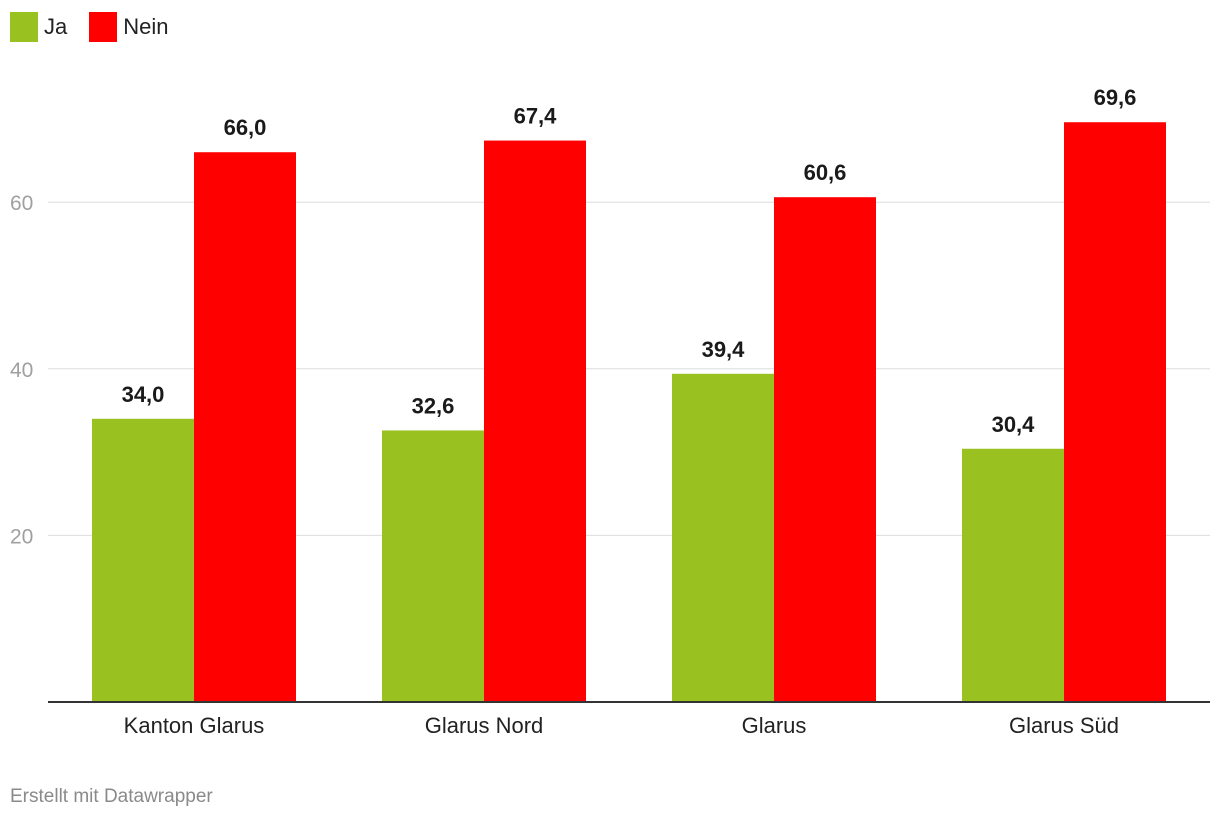 This screenshot has height=824, width=1220. Describe the element at coordinates (245, 127) in the screenshot. I see `value-label-nein-0: 66,0` at that location.